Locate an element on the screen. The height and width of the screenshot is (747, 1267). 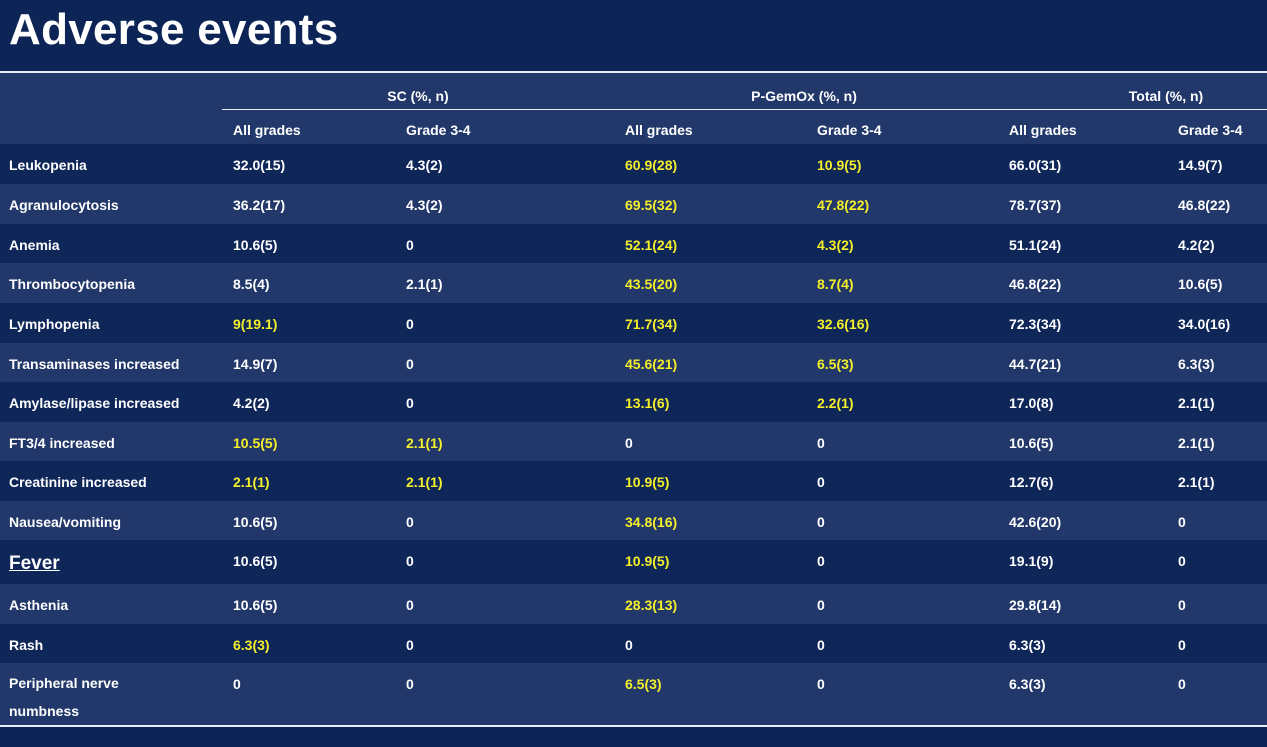
table-cell: 12.7(6) is located at coordinates (1031, 482).